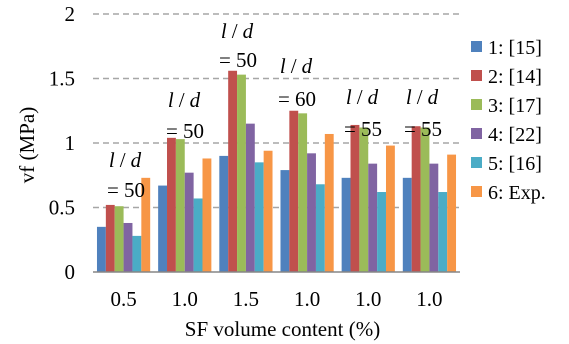 This screenshot has width=569, height=344. What do you see at coordinates (246, 299) in the screenshot?
I see `x-tick-label: 1.5` at bounding box center [246, 299].